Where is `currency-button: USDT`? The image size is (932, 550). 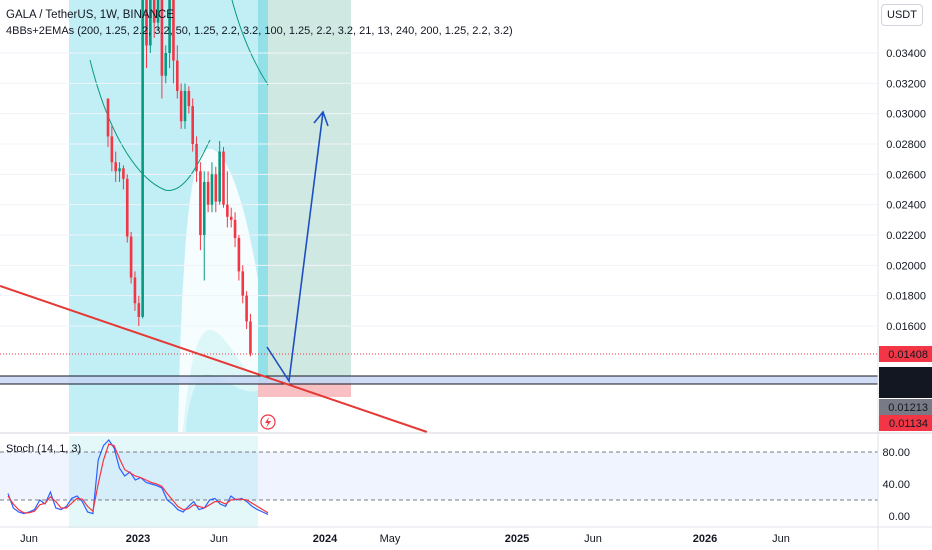 currency-button: USDT is located at coordinates (902, 15).